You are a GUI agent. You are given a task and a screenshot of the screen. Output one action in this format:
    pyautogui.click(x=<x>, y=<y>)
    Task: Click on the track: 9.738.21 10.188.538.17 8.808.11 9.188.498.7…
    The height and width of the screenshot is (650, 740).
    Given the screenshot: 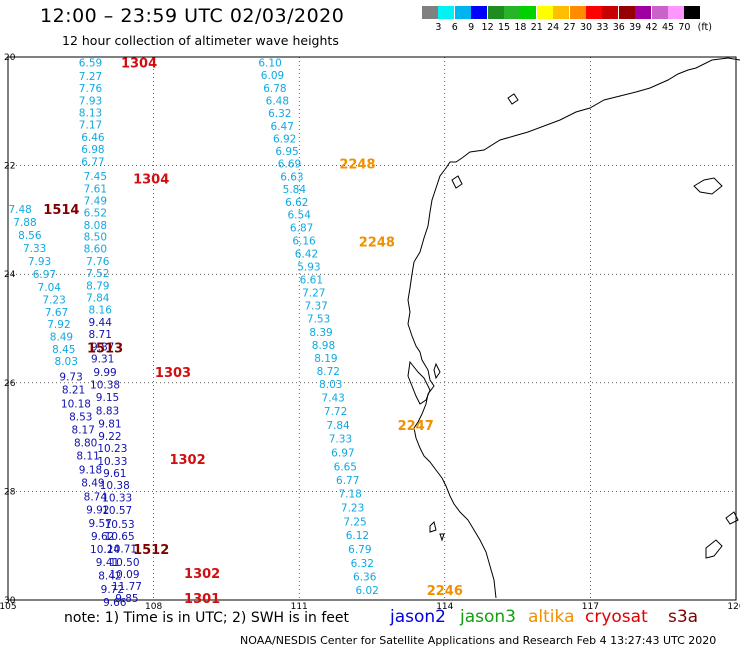 What is the action you would take?
    pyautogui.click(x=114, y=490)
    